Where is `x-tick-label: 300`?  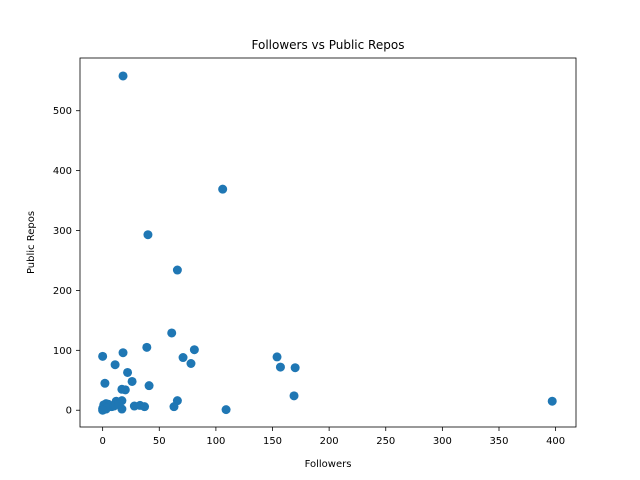 x-tick-label: 300 is located at coordinates (442, 441).